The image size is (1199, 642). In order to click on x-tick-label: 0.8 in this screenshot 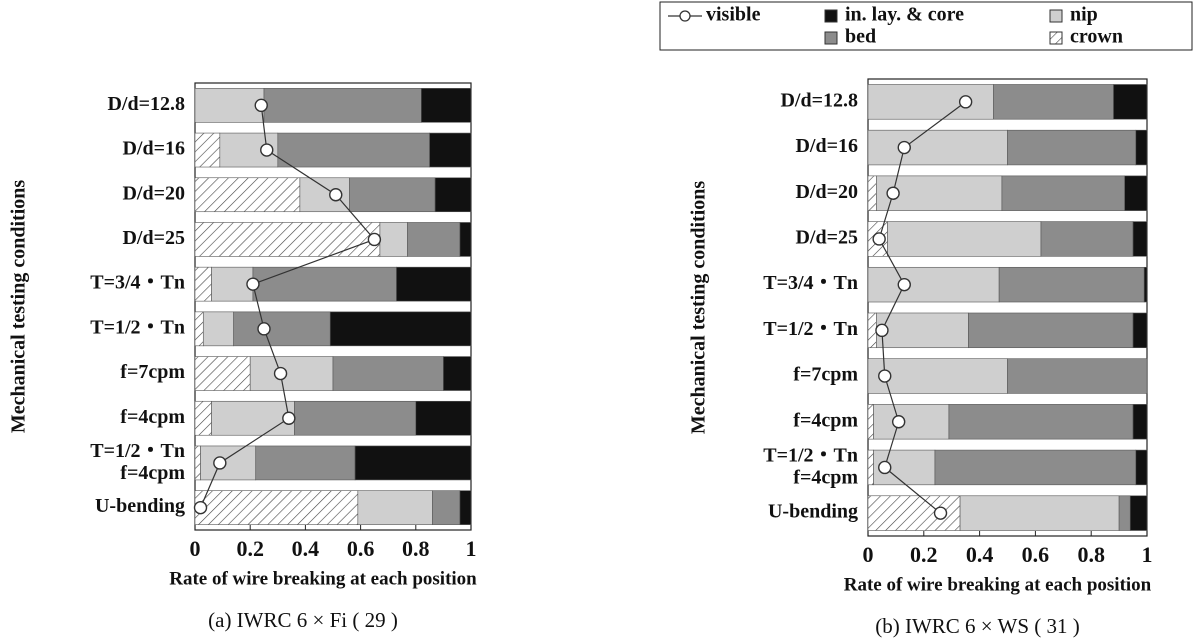, I will do `click(1091, 554)`.